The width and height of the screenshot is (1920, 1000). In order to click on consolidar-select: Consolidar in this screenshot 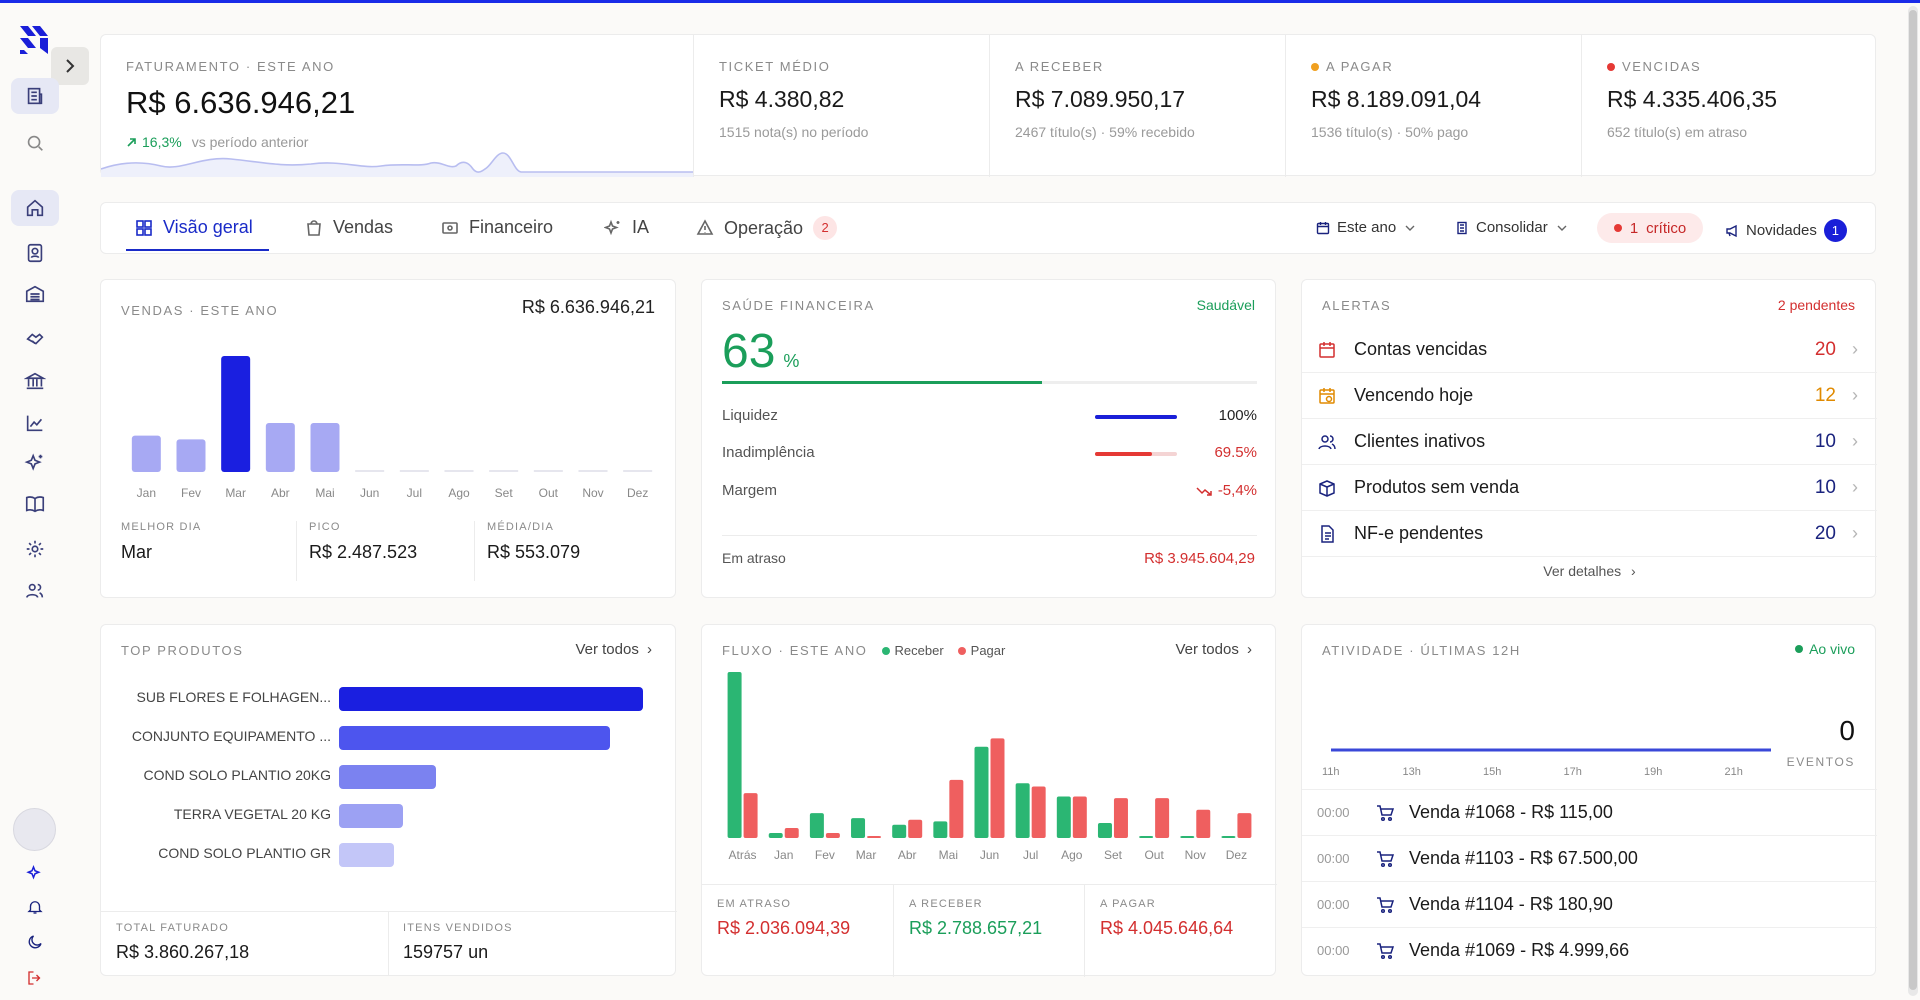, I will do `click(1512, 227)`.